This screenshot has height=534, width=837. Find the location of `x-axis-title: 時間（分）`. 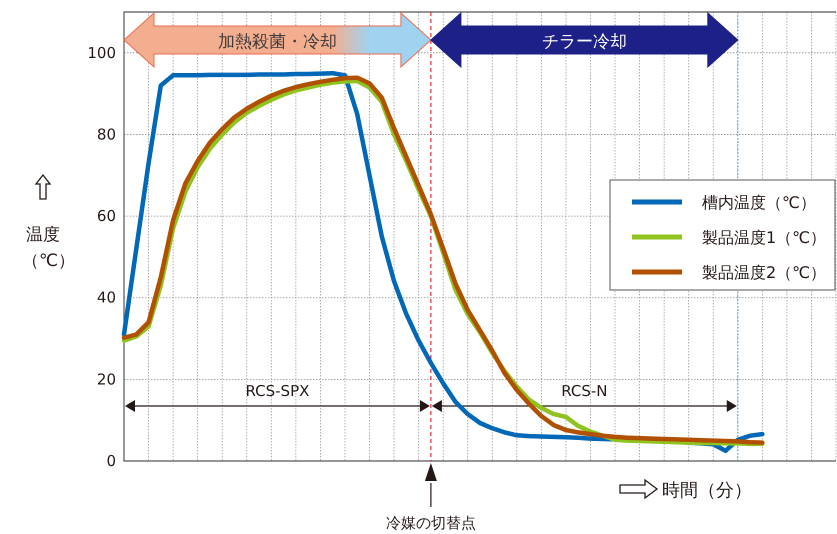

x-axis-title: 時間（分） is located at coordinates (707, 490).